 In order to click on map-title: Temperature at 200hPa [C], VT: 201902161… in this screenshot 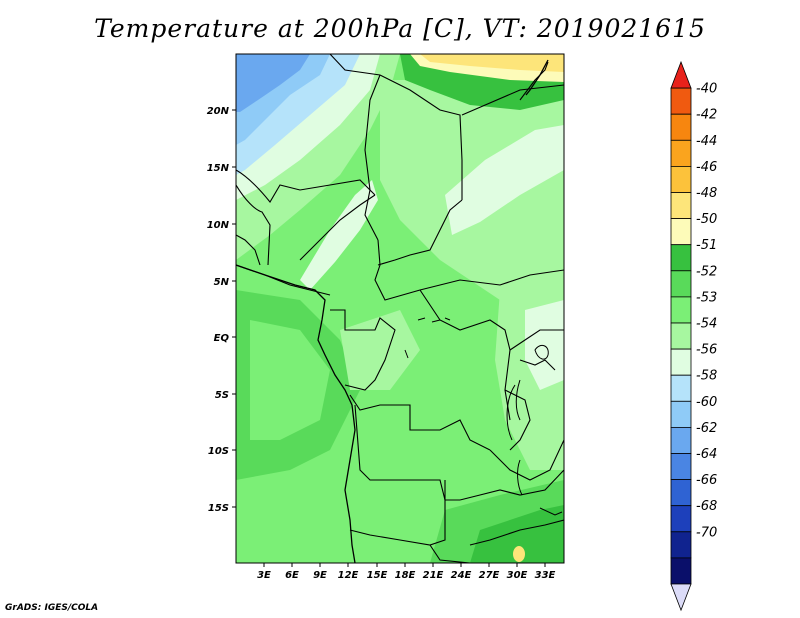, I will do `click(400, 28)`.